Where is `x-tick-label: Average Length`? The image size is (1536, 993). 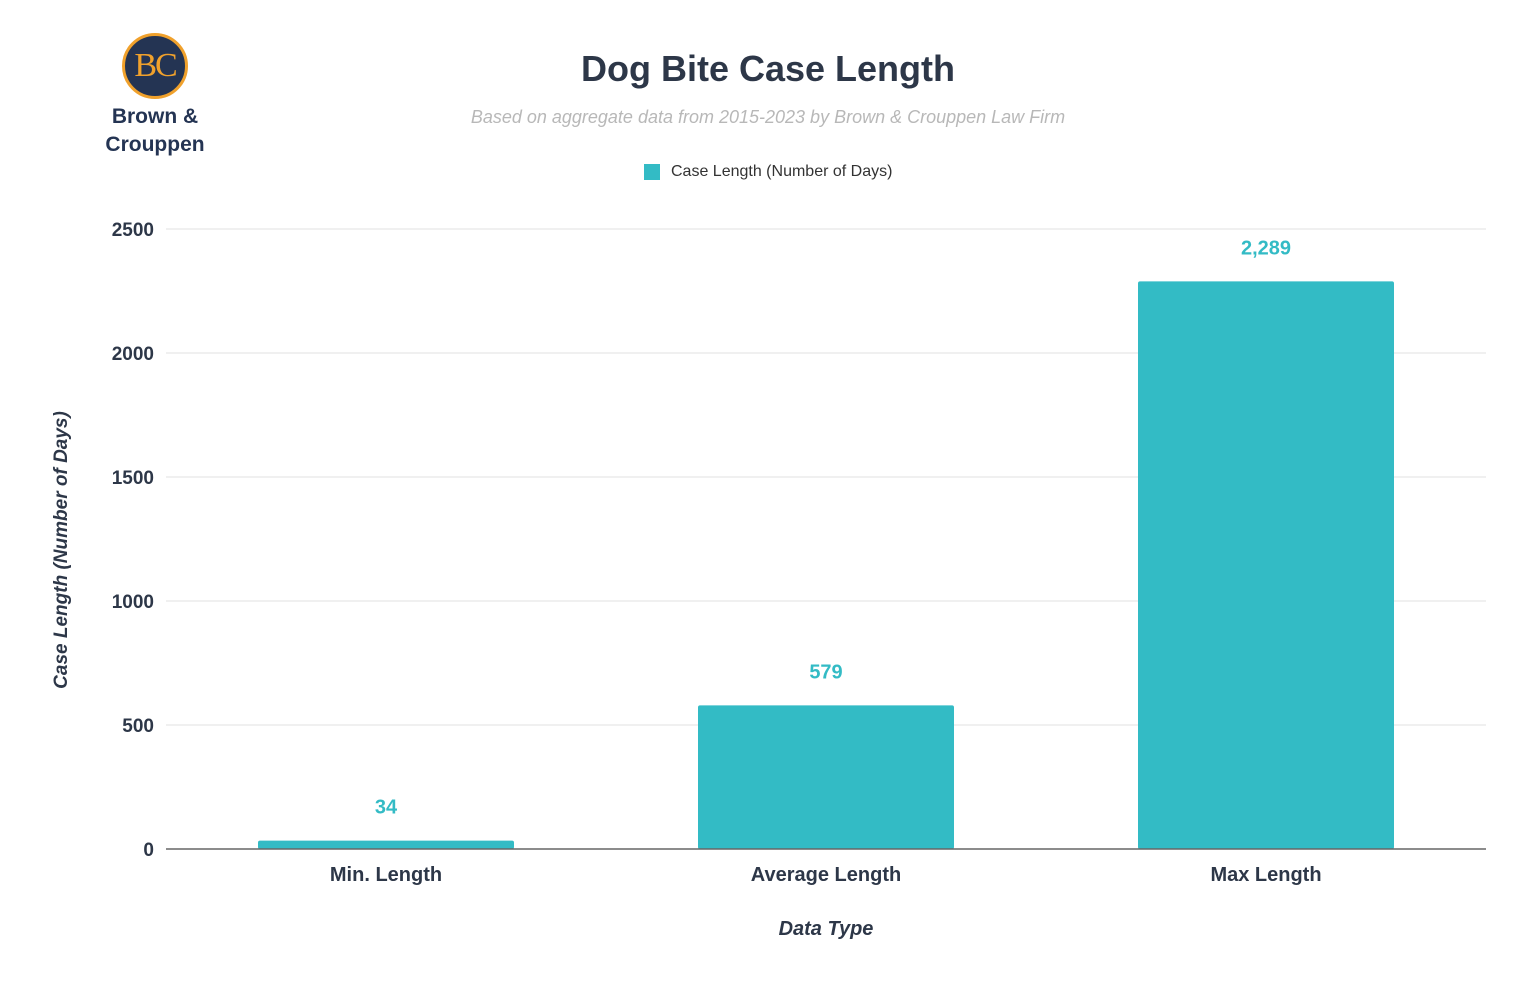
x-tick-label: Average Length is located at coordinates (826, 875).